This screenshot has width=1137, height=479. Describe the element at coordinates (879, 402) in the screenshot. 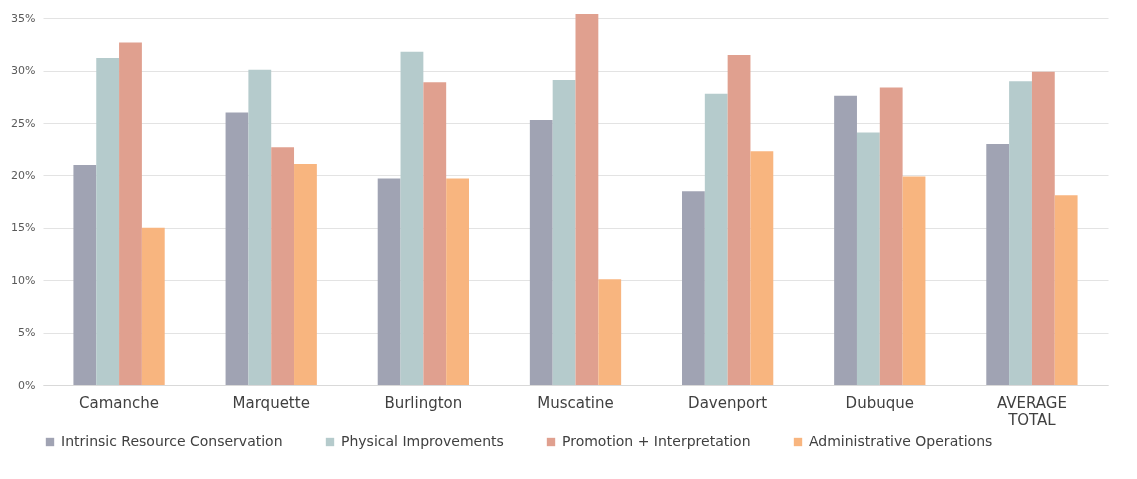

I see `x-tick-label: Dubuque` at that location.